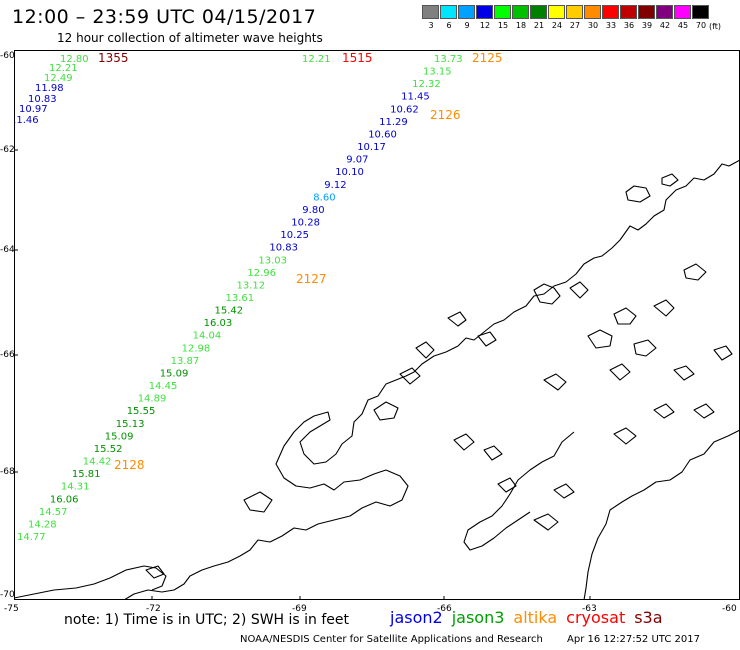 This screenshot has height=650, width=740. I want to click on scale-bin: 12, so click(485, 17).